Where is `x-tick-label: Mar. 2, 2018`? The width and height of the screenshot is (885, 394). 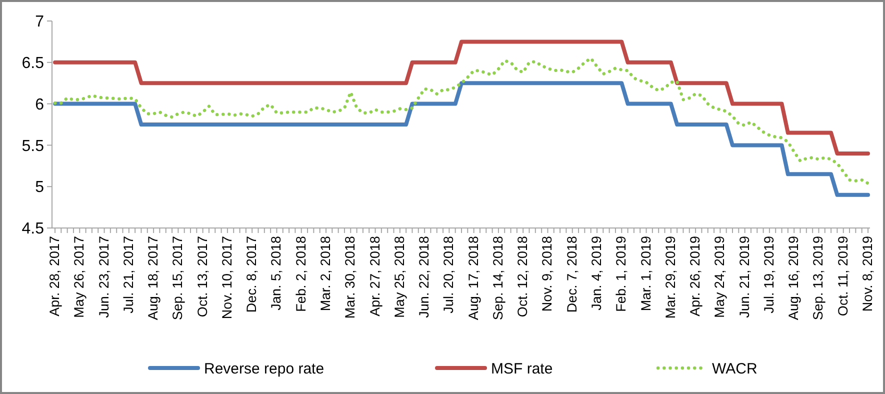 x-tick-label: Mar. 2, 2018 is located at coordinates (325, 274).